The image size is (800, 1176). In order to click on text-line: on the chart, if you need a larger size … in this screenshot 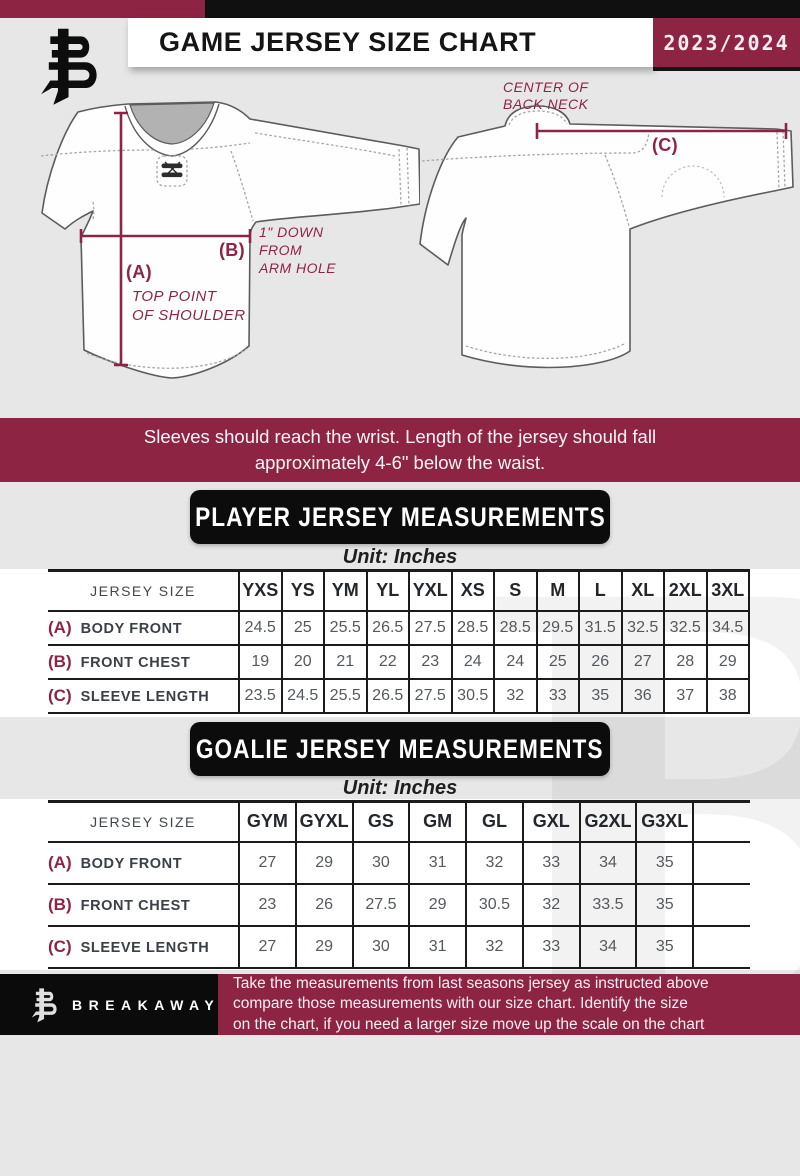, I will do `click(469, 1024)`.